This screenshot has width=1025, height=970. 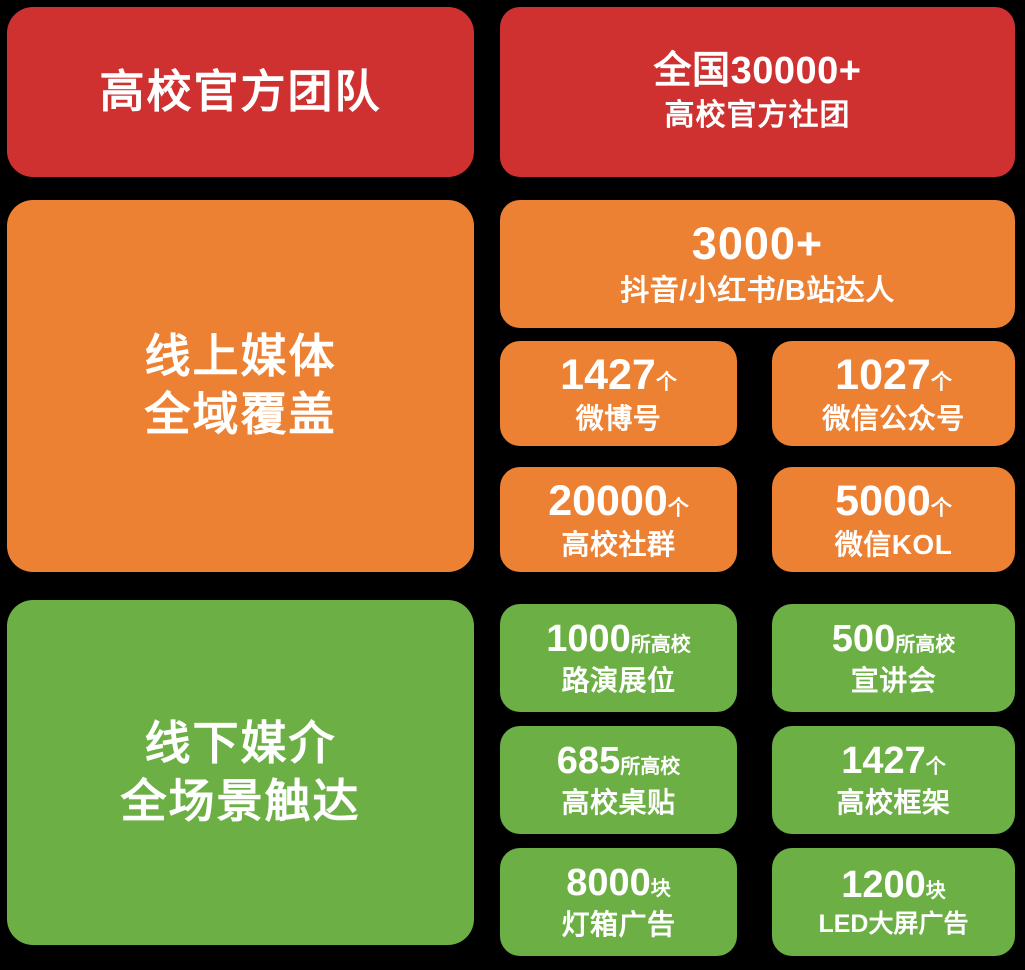 I want to click on stat-value-campus-groups: 20000个, so click(x=618, y=500).